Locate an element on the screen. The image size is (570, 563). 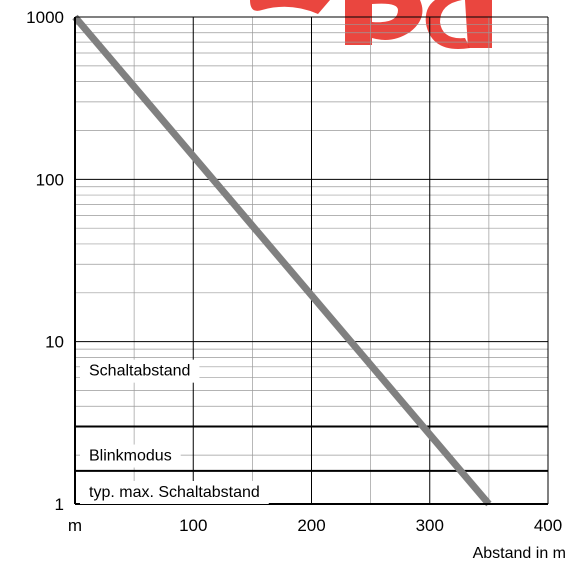
x-axis-title: Abstand in m is located at coordinates (519, 553).